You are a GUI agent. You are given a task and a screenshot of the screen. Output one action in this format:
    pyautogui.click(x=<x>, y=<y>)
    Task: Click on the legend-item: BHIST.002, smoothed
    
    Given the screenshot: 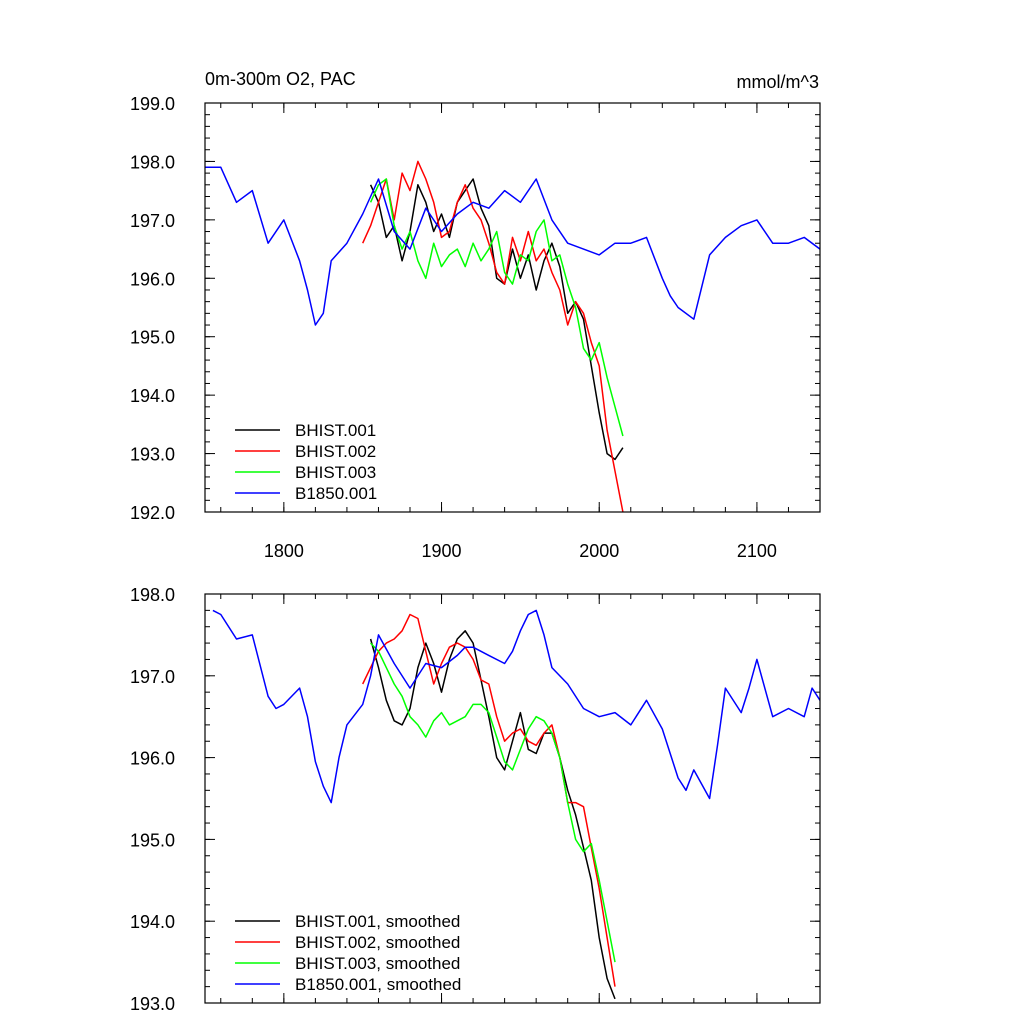 What is the action you would take?
    pyautogui.click(x=347, y=942)
    